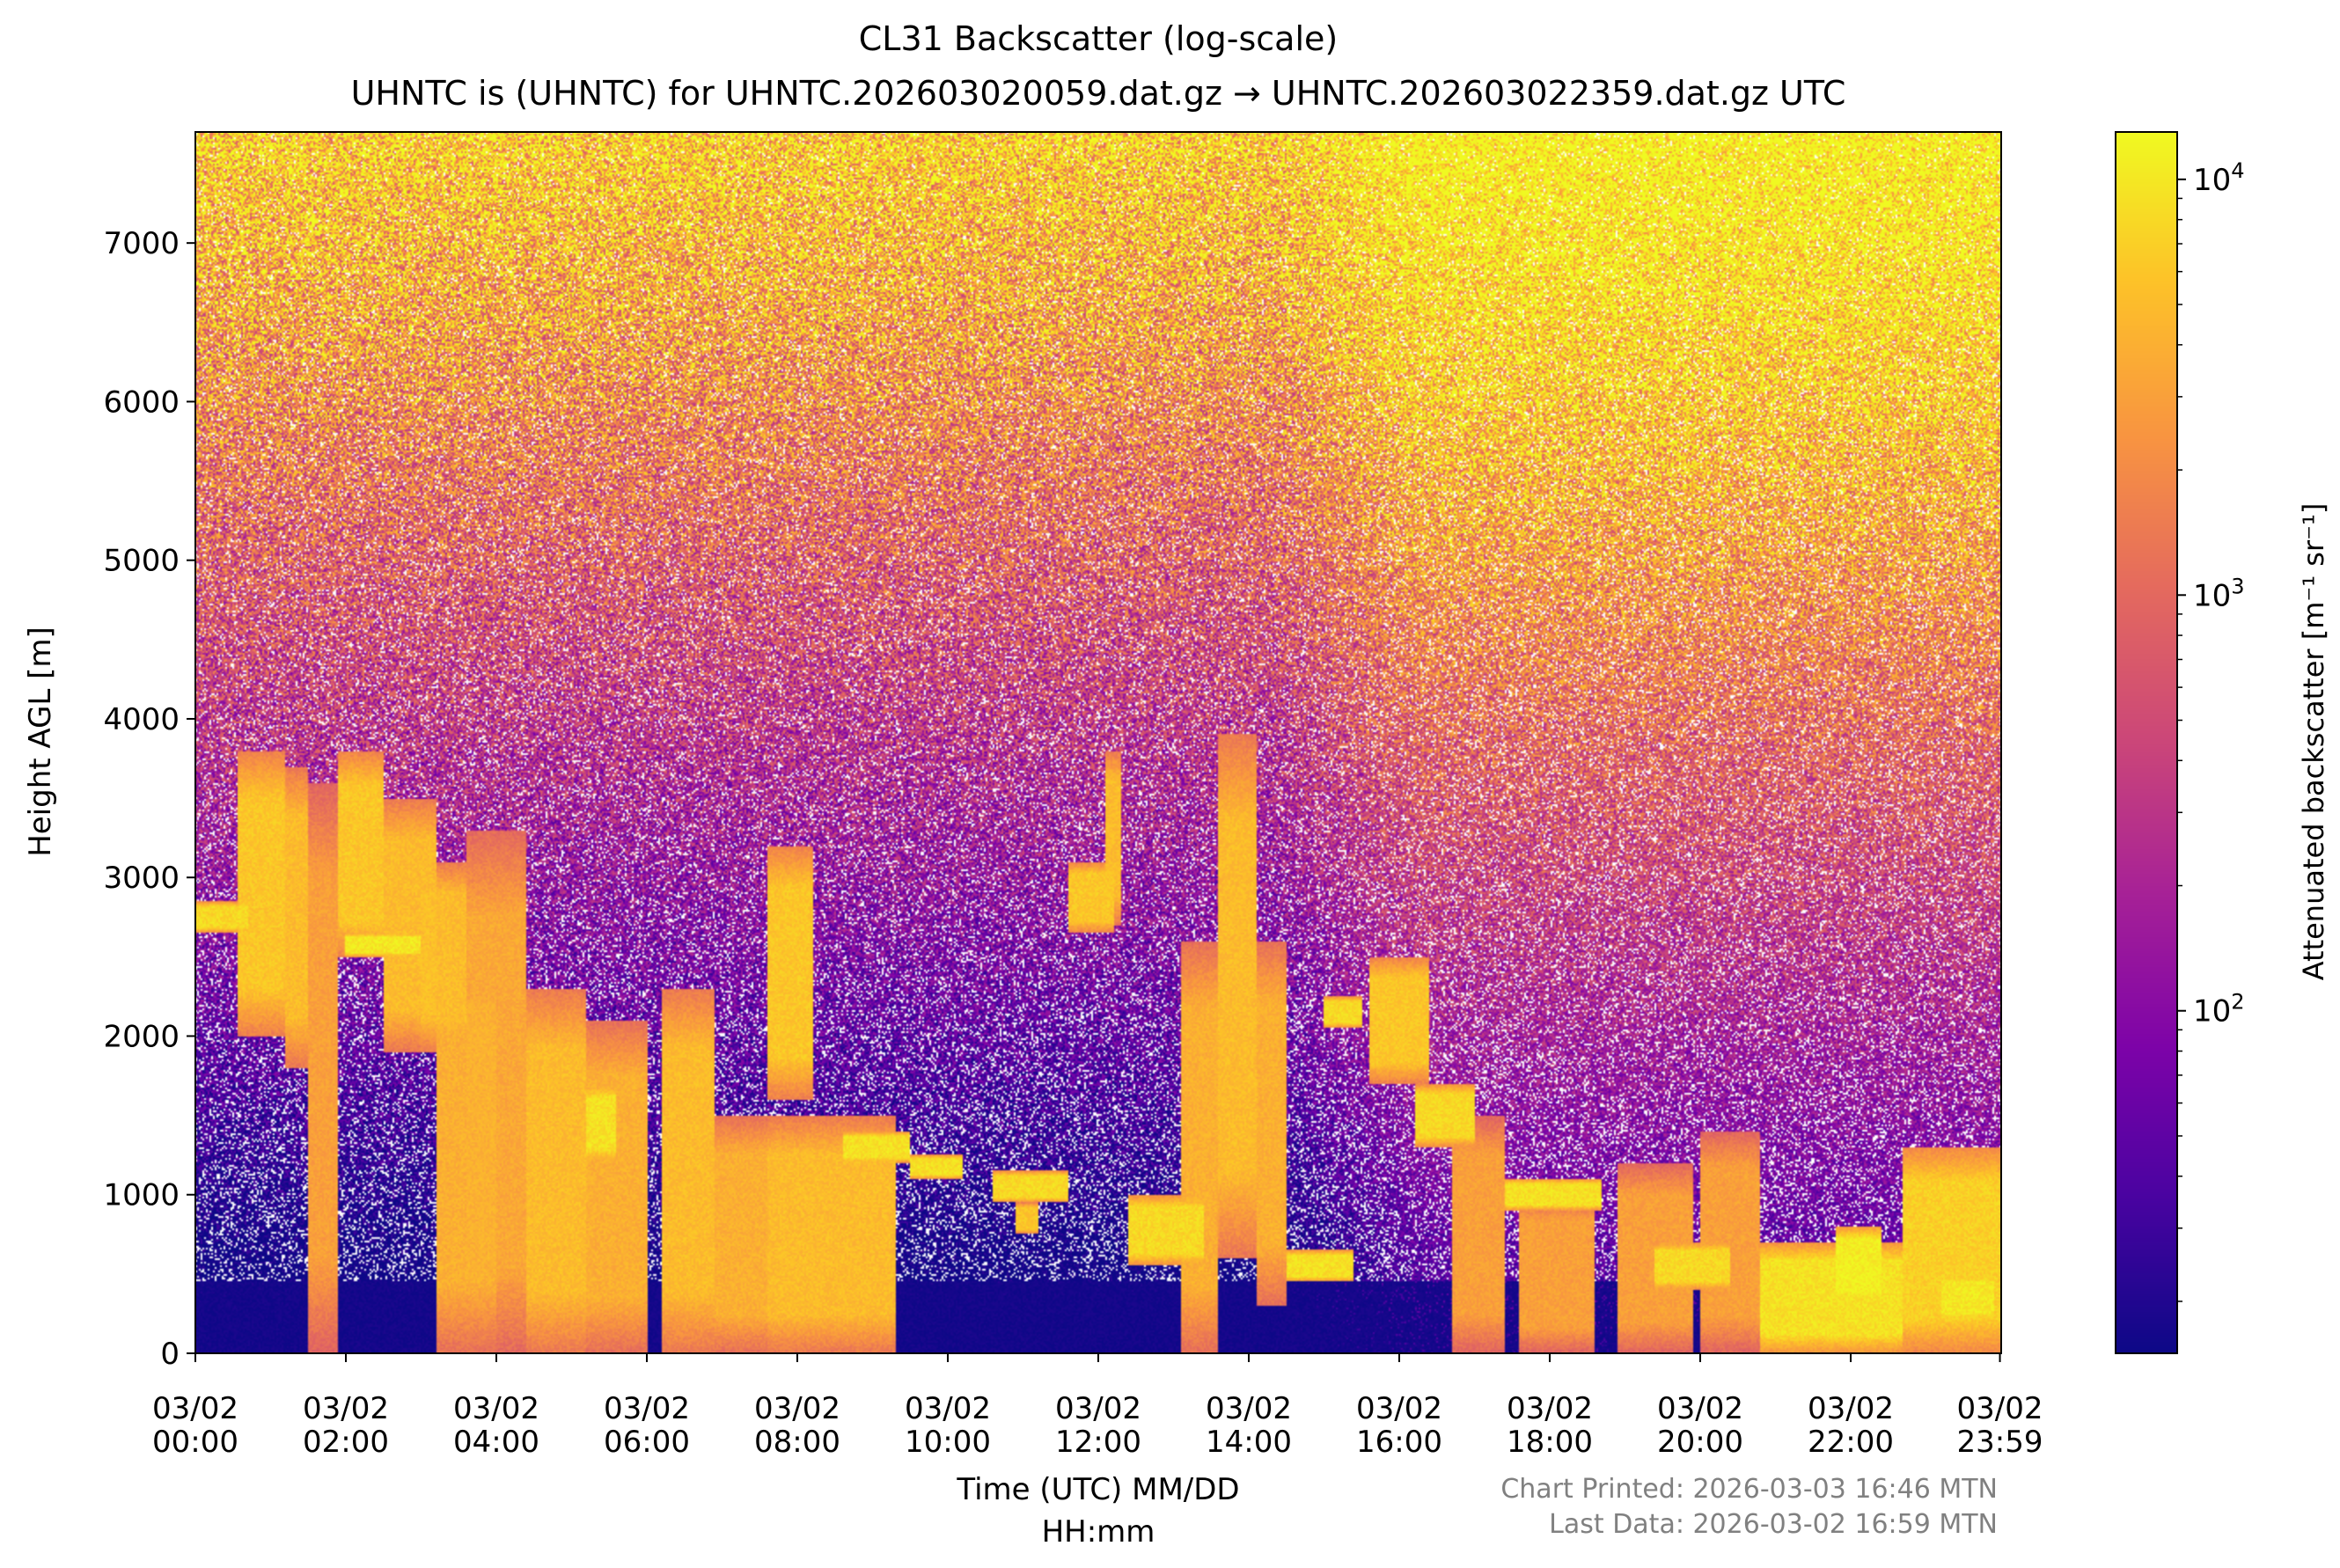 This screenshot has width=2340, height=1568. I want to click on colorbar-gradient, so click(2146, 742).